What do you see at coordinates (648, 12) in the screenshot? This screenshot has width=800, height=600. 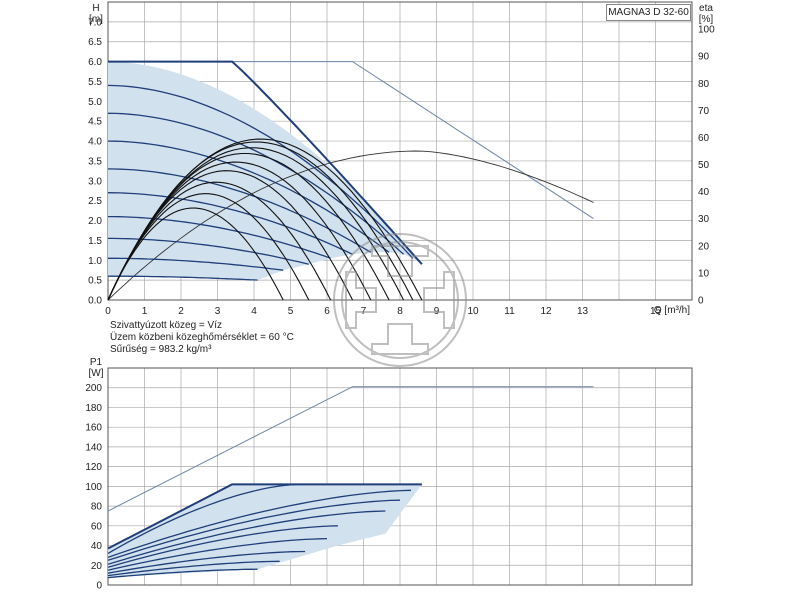 I see `model-name: MAGNA3 D 32-60` at bounding box center [648, 12].